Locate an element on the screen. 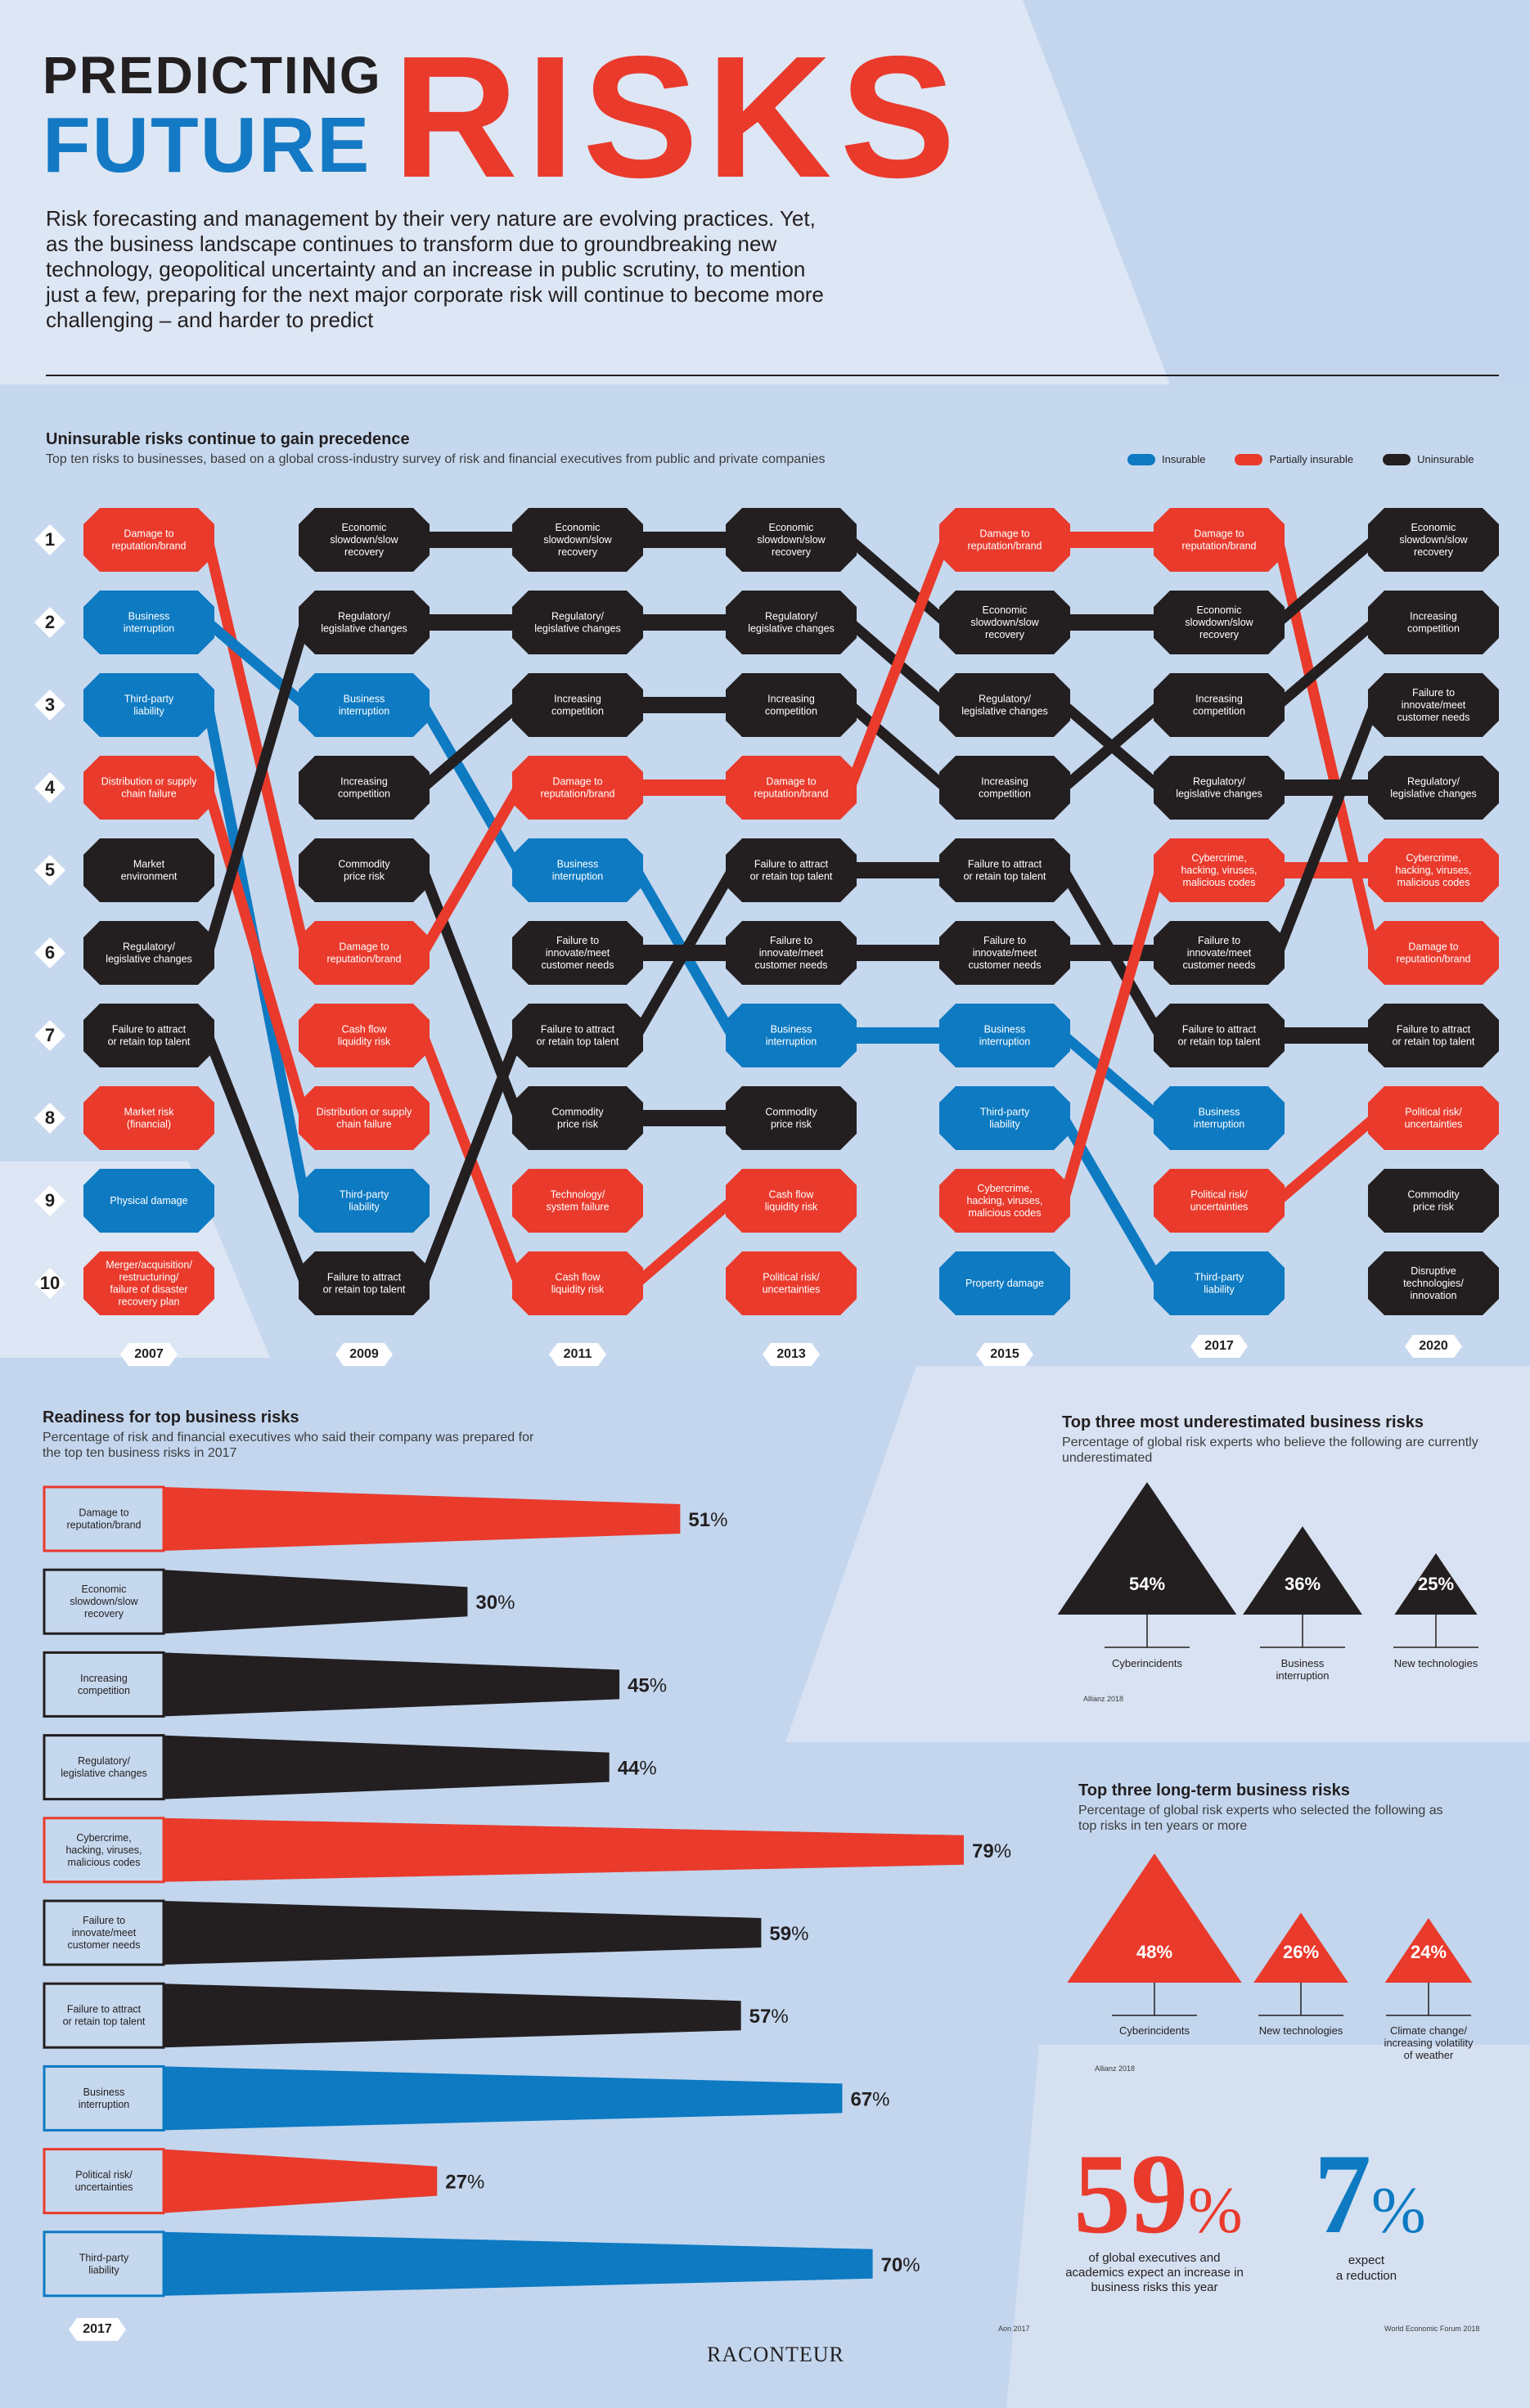  longterm-title: Top three long-term business risks is located at coordinates (1214, 1790).